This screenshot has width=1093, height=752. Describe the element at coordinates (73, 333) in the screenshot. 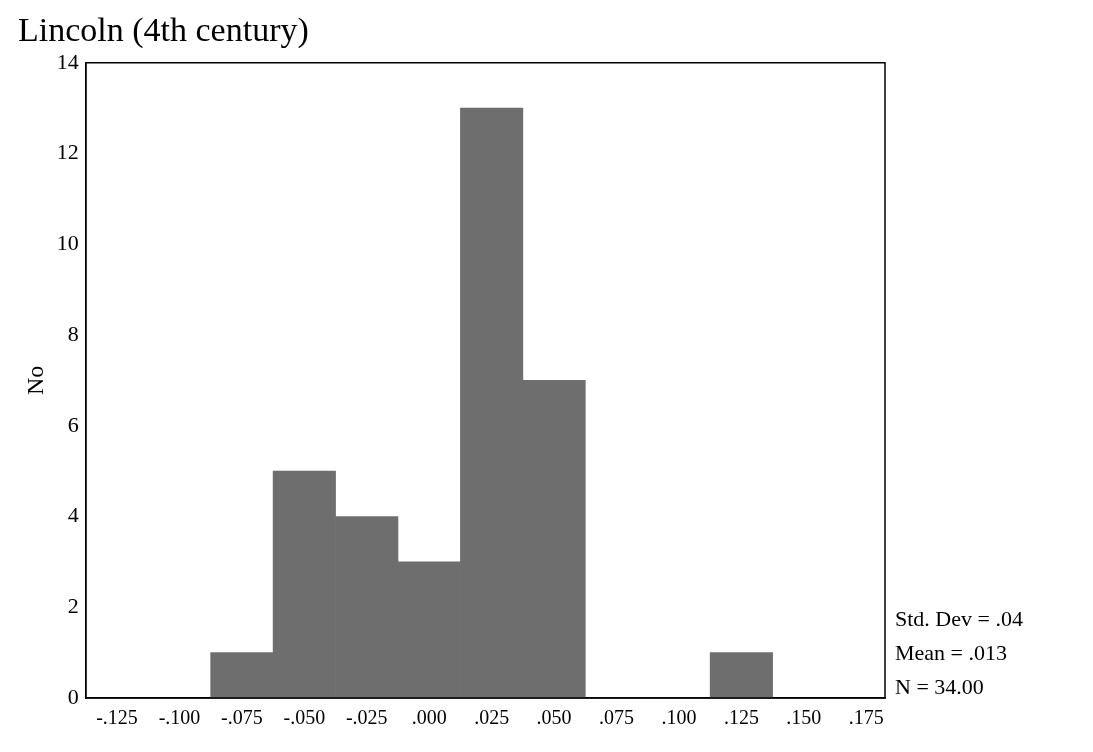

I see `y-tick-label: 8` at that location.